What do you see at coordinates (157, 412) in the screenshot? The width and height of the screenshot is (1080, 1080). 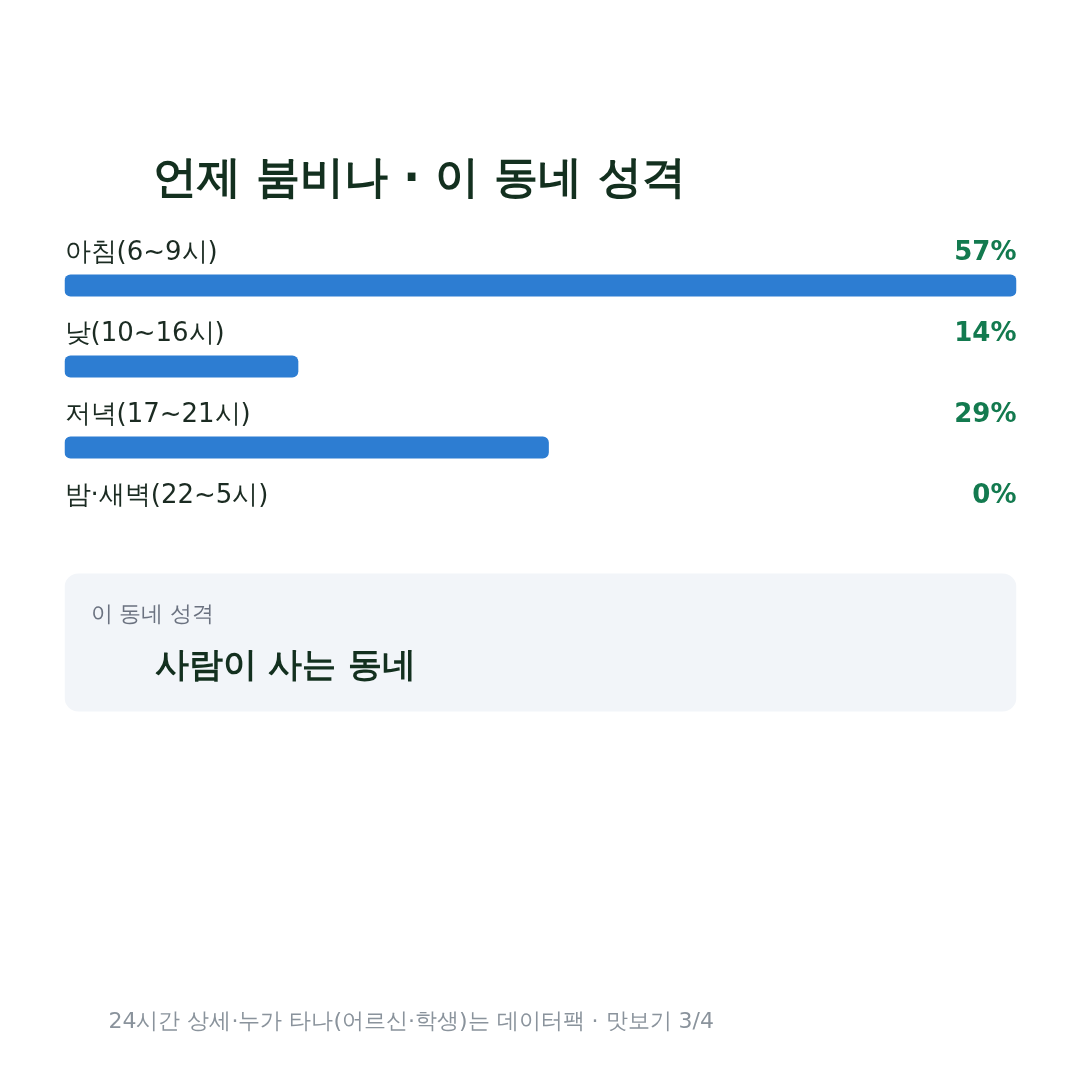 I see `y-tick-label: 저녁(17~21시)` at bounding box center [157, 412].